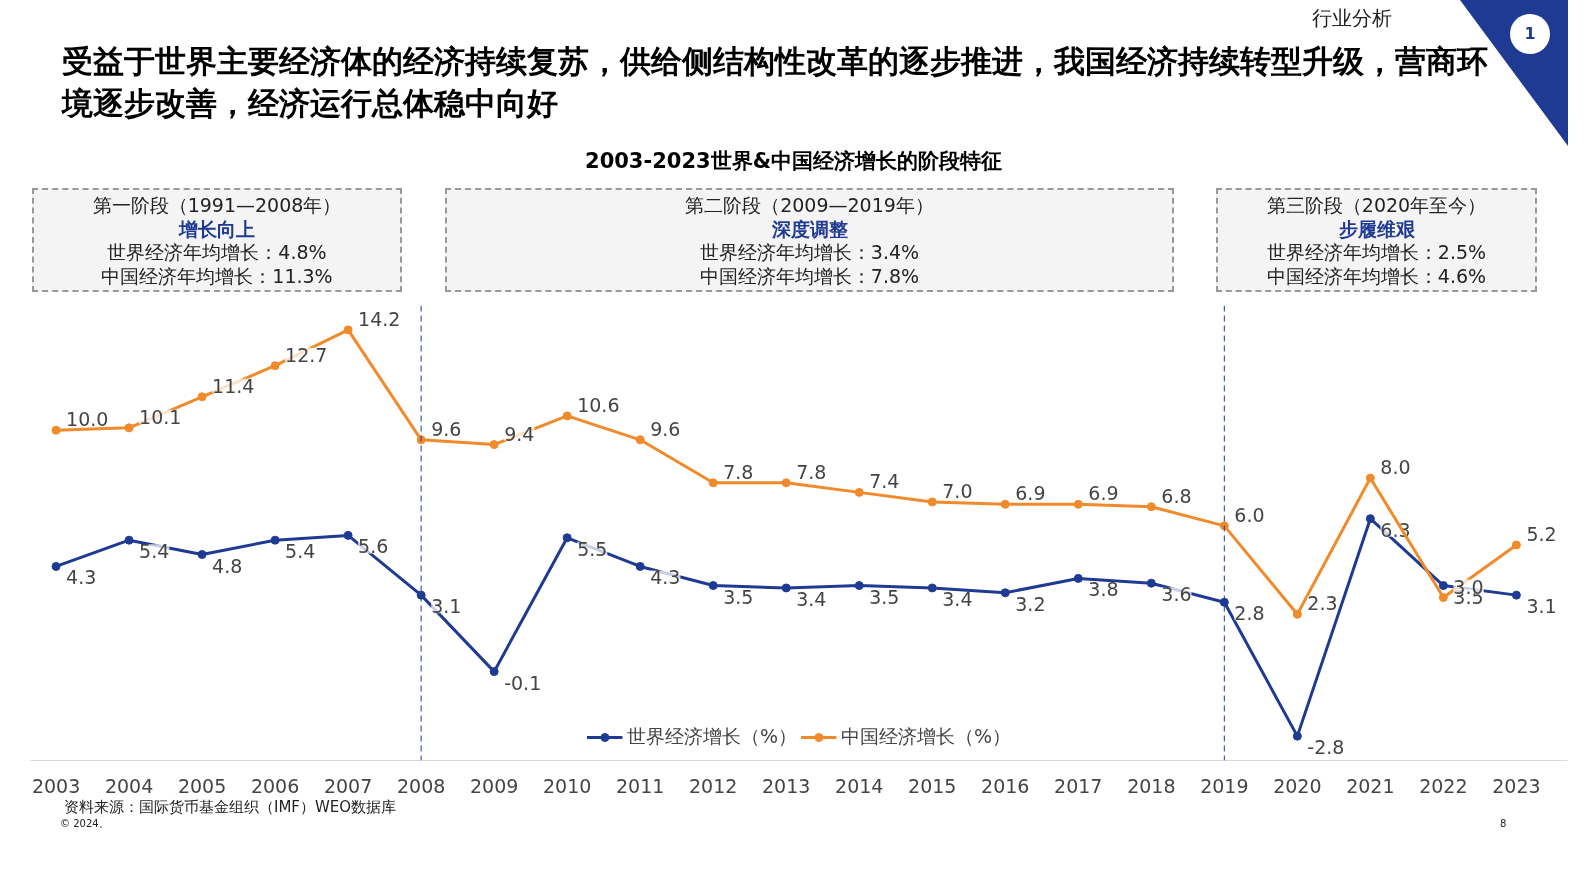  Describe the element at coordinates (567, 785) in the screenshot. I see `x-tick-label: 2010` at that location.